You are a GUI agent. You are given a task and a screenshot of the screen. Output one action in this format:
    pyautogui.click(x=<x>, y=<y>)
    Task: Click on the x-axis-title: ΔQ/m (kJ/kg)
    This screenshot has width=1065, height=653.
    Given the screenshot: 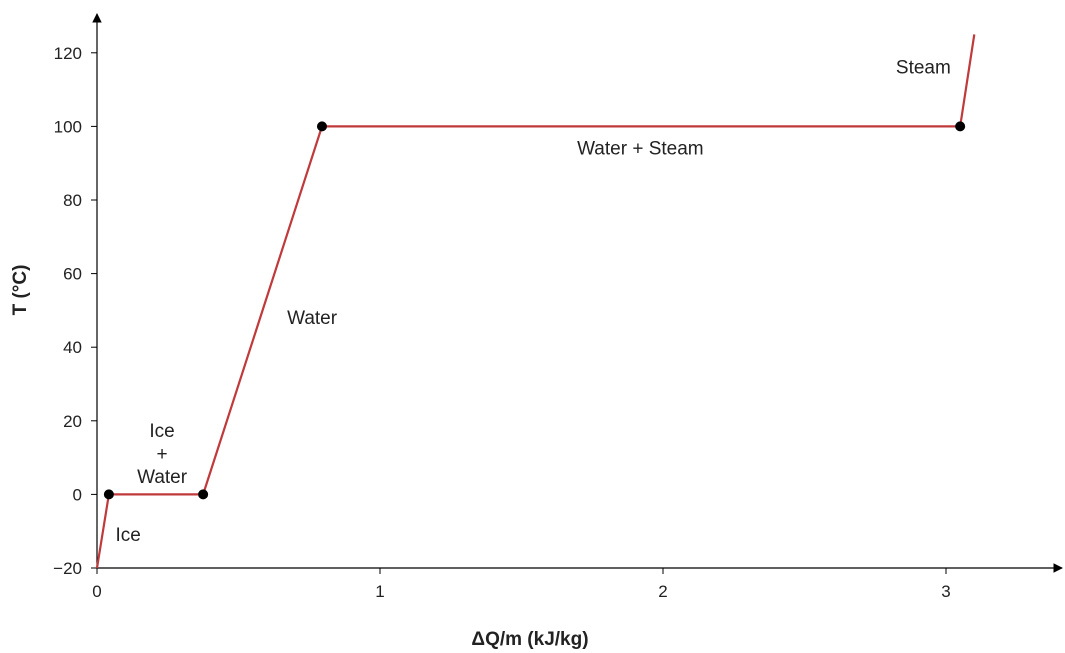 What is the action you would take?
    pyautogui.click(x=529, y=639)
    